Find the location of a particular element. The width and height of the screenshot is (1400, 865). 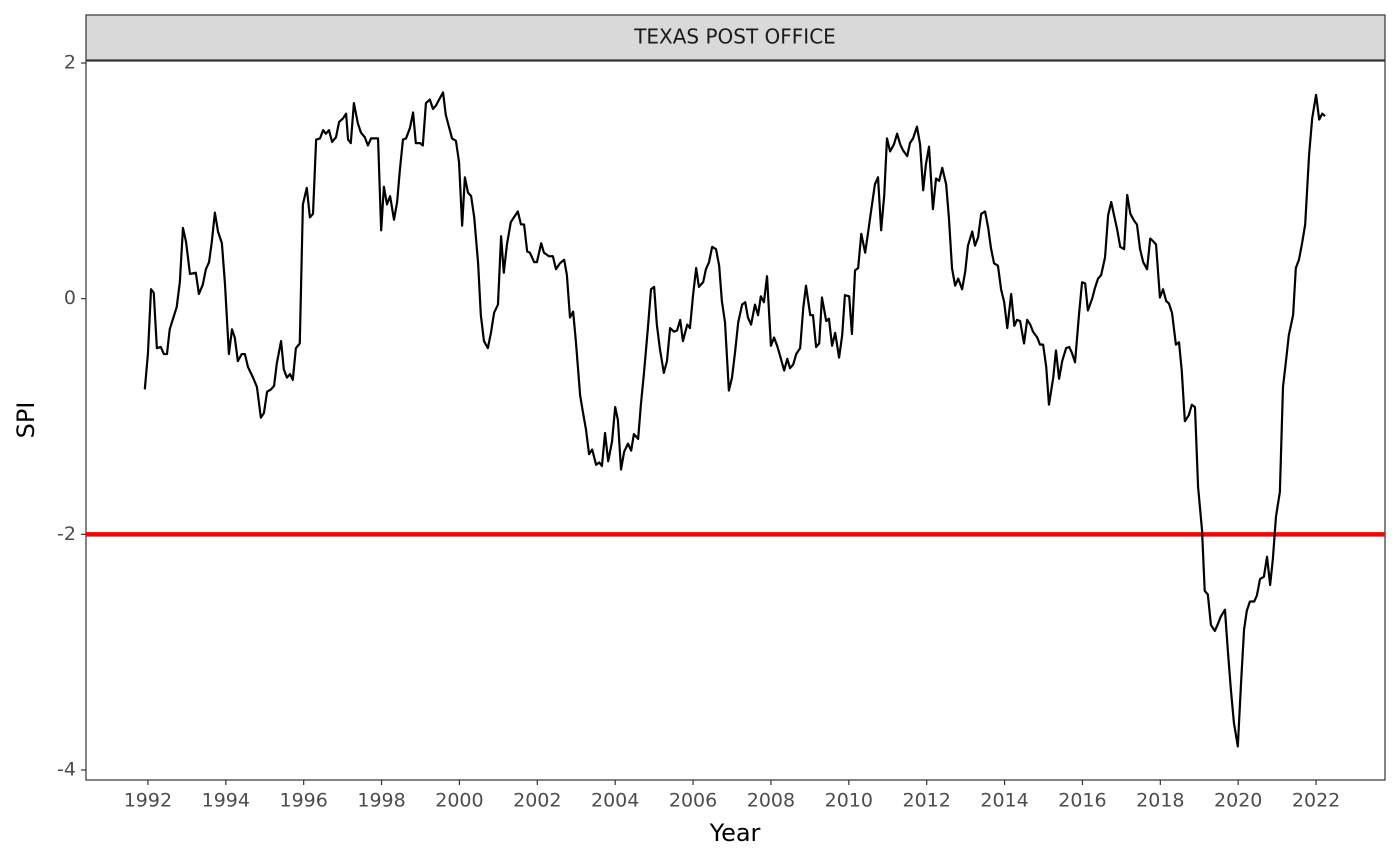

facet-label: TEXAS POST OFFICE is located at coordinates (734, 37).